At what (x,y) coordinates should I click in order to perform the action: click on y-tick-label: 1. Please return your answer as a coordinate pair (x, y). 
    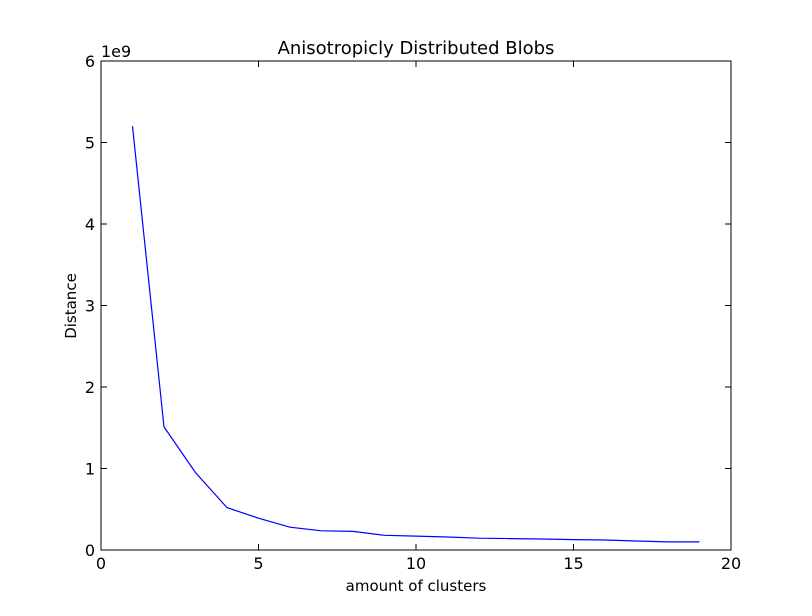
    Looking at the image, I should click on (90, 469).